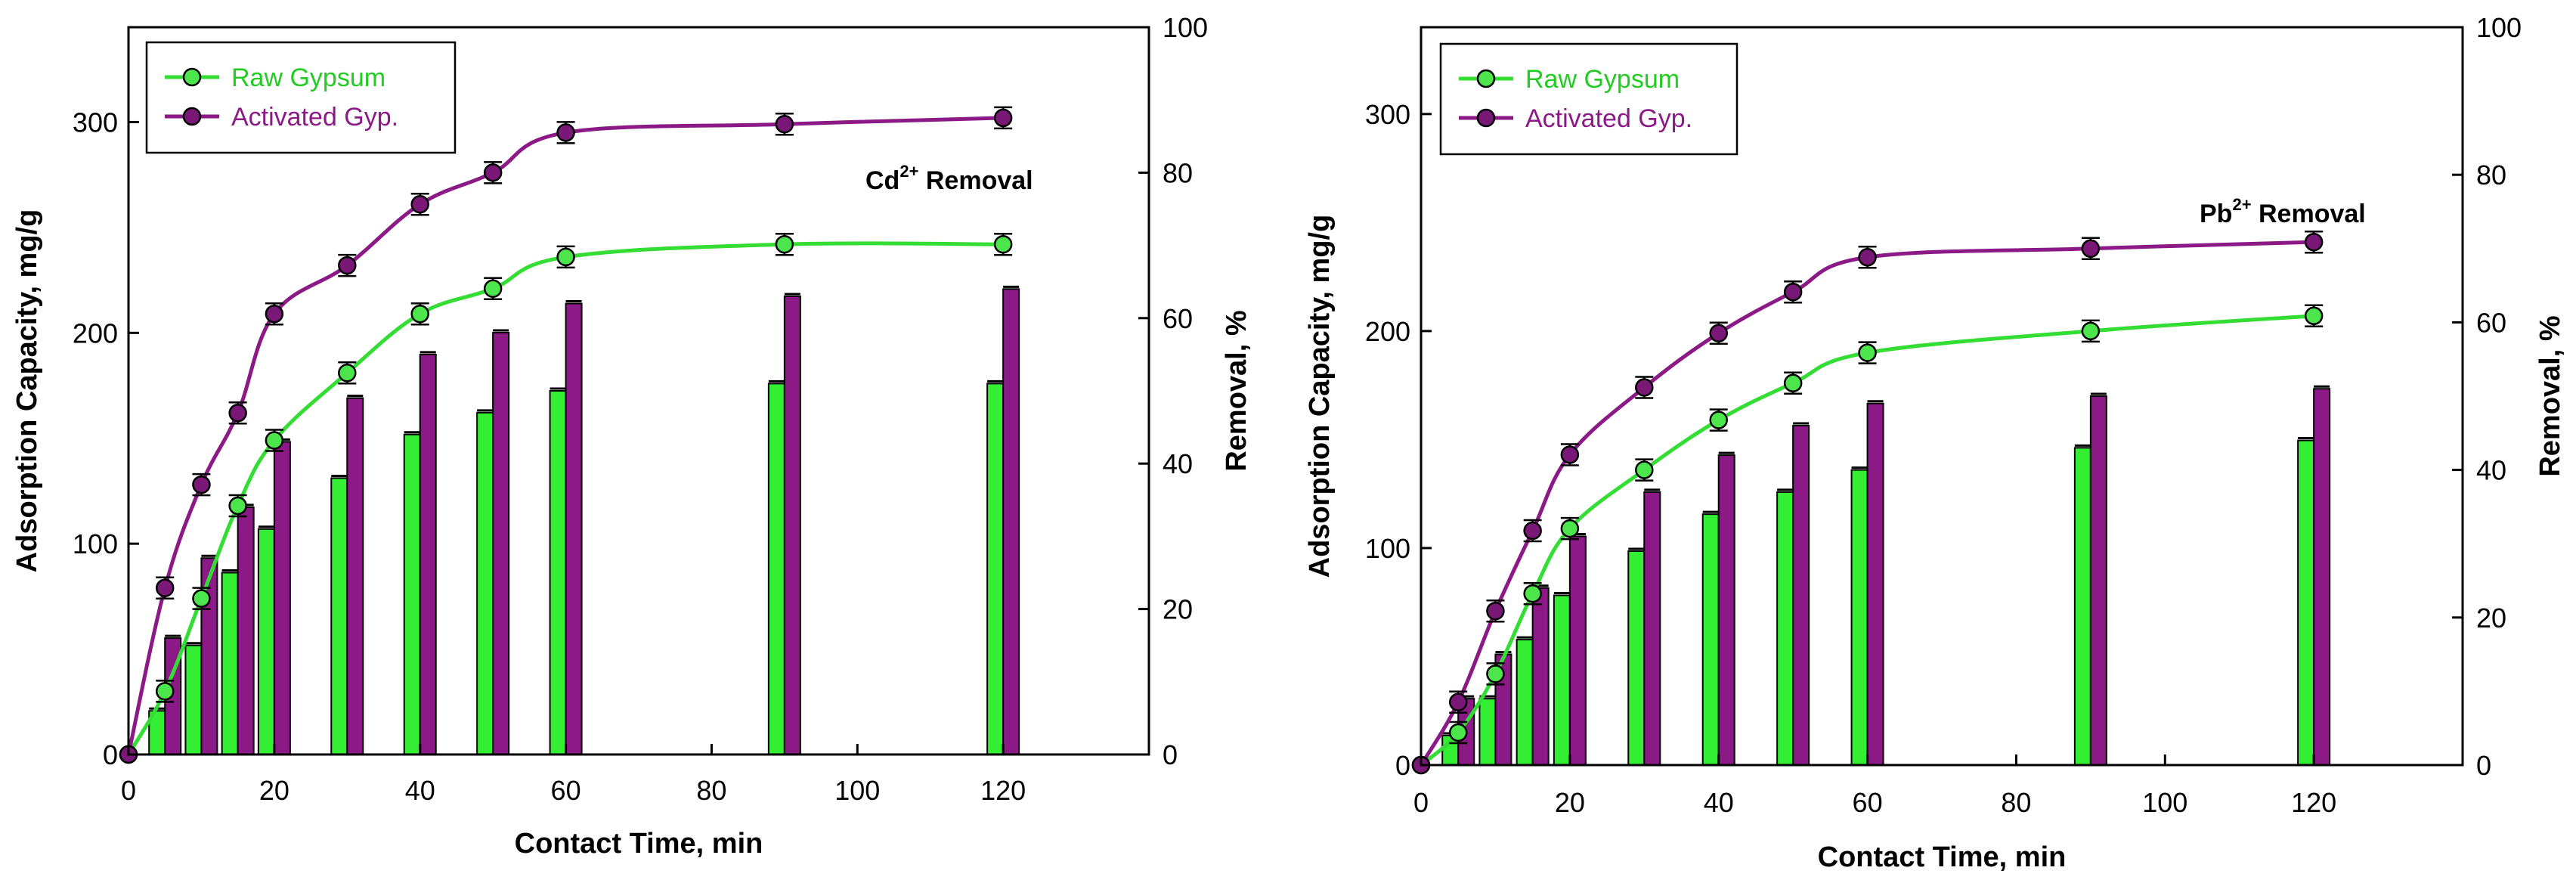  Describe the element at coordinates (237, 414) in the screenshot. I see `point-activated-gyp-t15` at that location.